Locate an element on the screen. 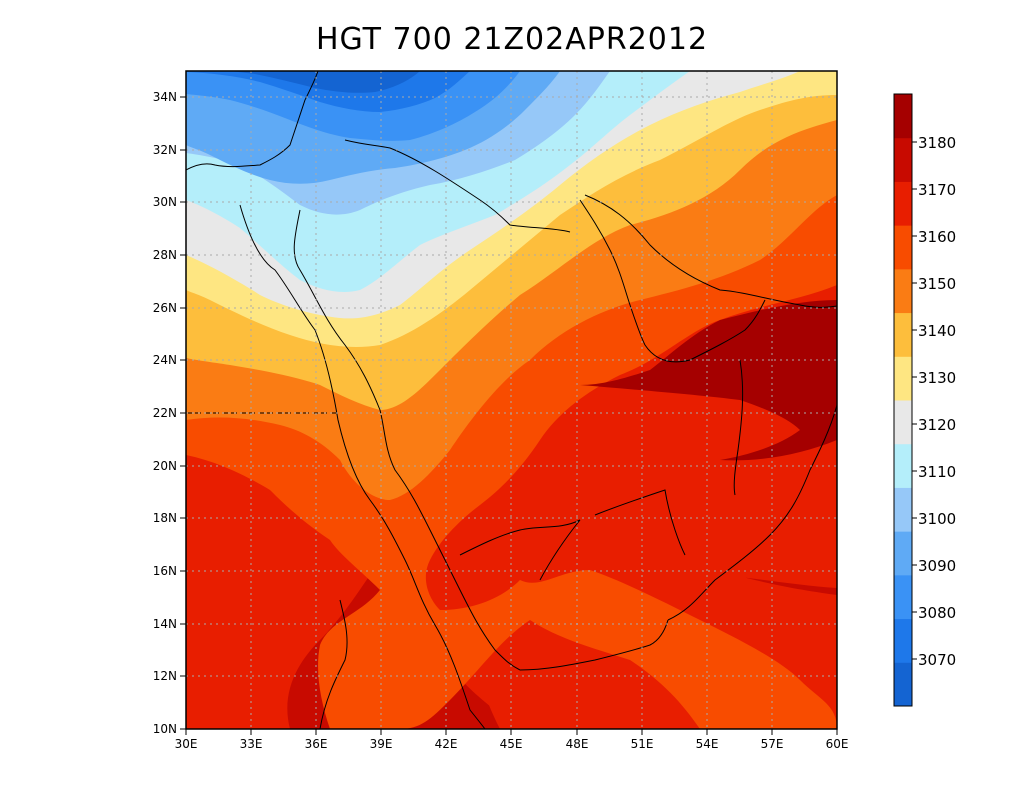 The image size is (1024, 800). border-saudi-oman is located at coordinates (640, 522).